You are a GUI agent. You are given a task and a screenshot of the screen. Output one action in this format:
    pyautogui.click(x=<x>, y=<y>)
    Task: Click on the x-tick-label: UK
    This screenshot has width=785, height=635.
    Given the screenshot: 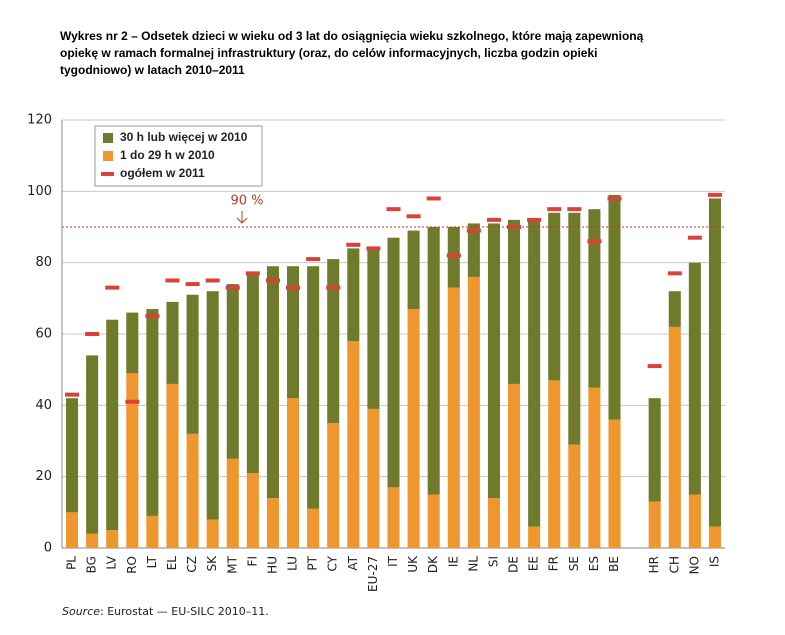 What is the action you would take?
    pyautogui.click(x=413, y=564)
    